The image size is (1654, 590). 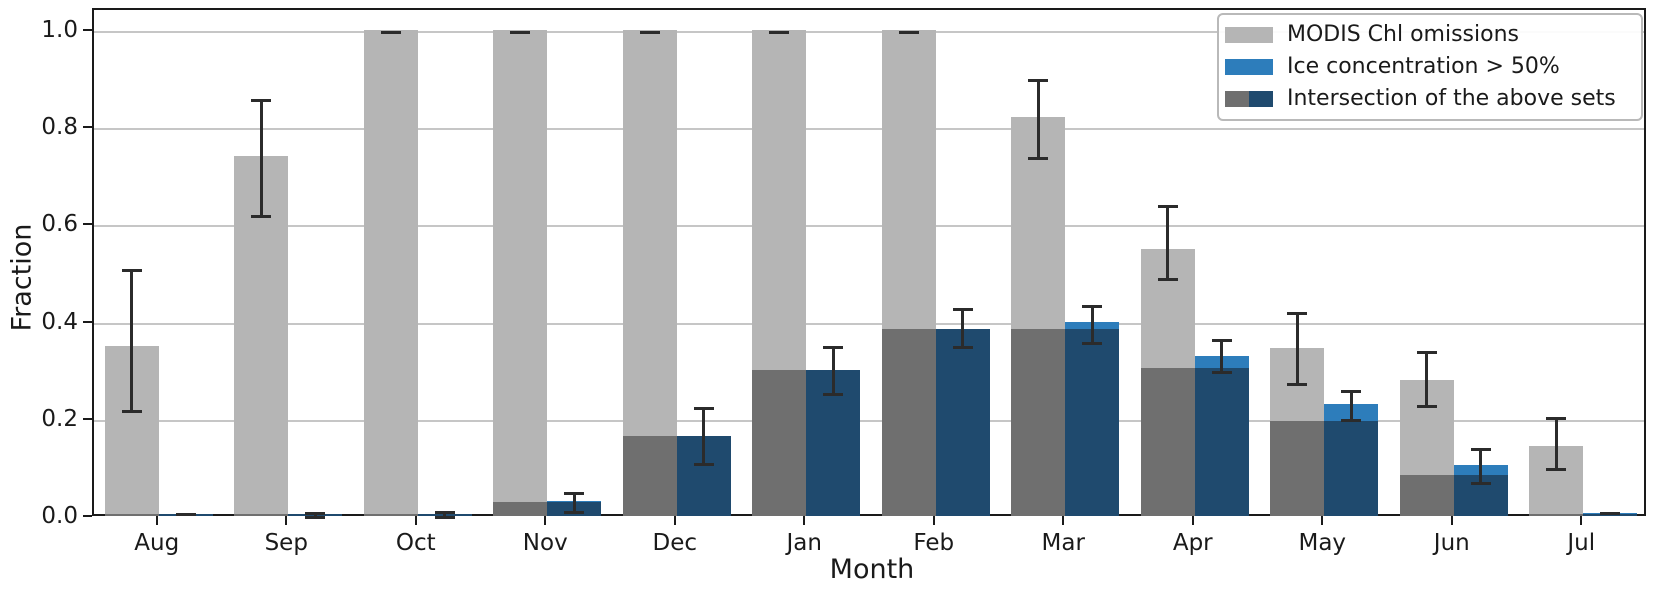 I want to click on legend-item: Intersection of the above sets, so click(x=1430, y=99).